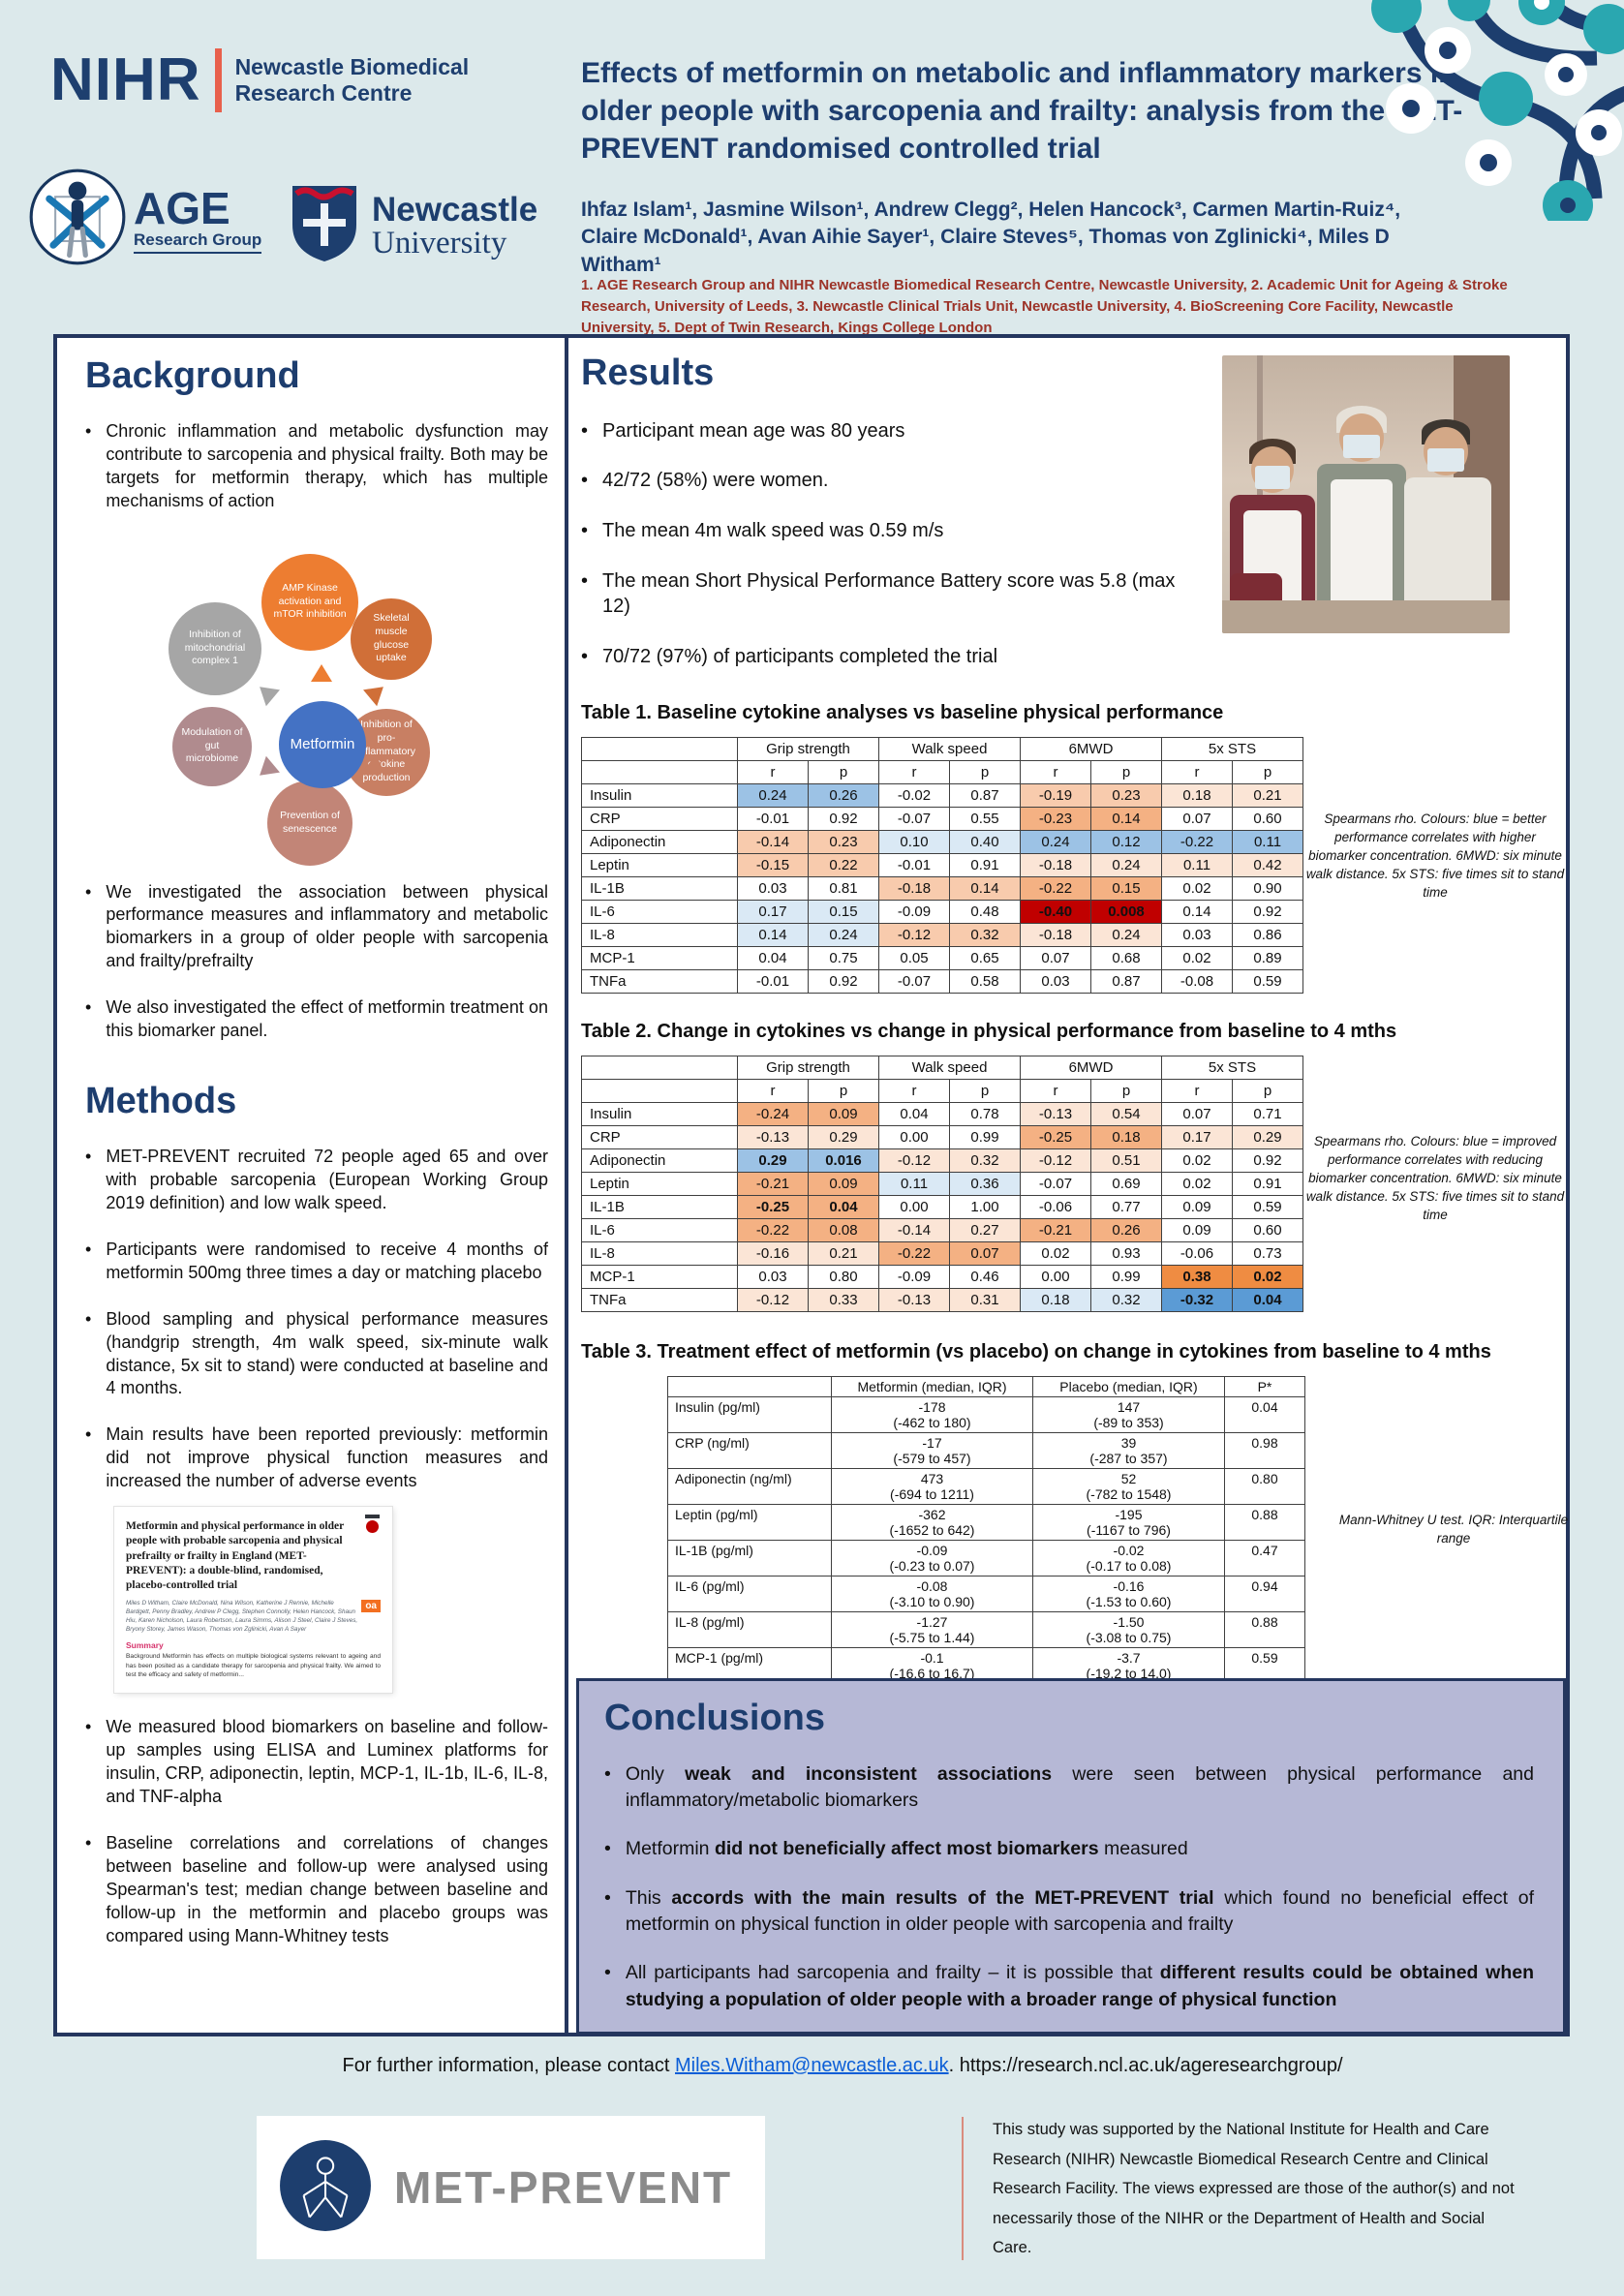  I want to click on biomarker-row: CRP -0.13 0.29 0.00 0.99 -0.25 0.18 0.17 0.29, so click(942, 1137).